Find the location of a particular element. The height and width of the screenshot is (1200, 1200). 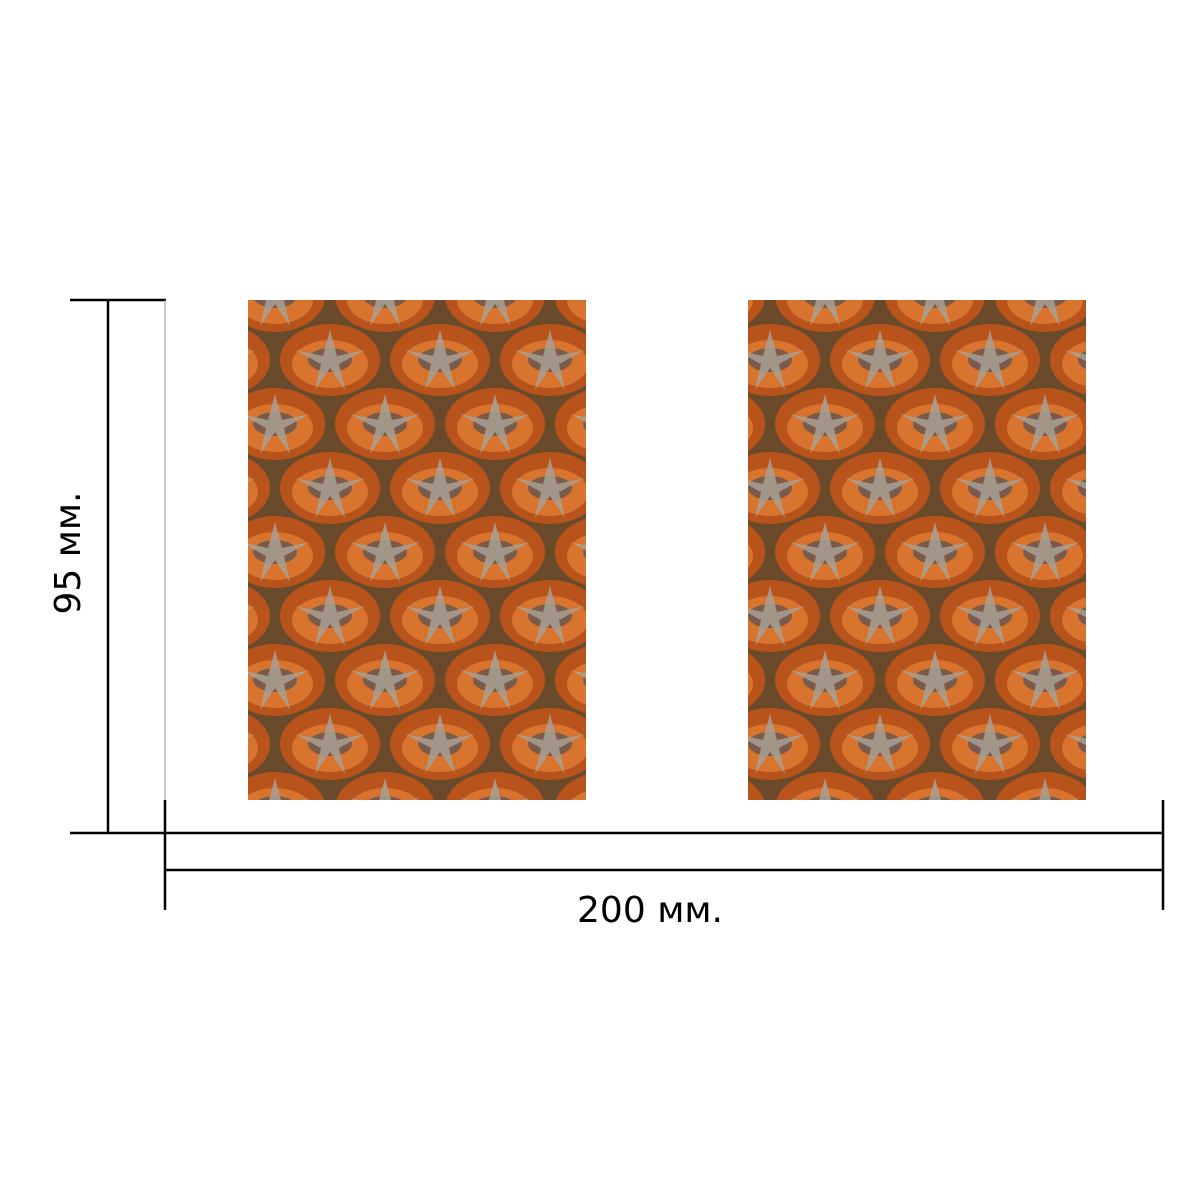

width-label: 200 мм. is located at coordinates (650, 910).